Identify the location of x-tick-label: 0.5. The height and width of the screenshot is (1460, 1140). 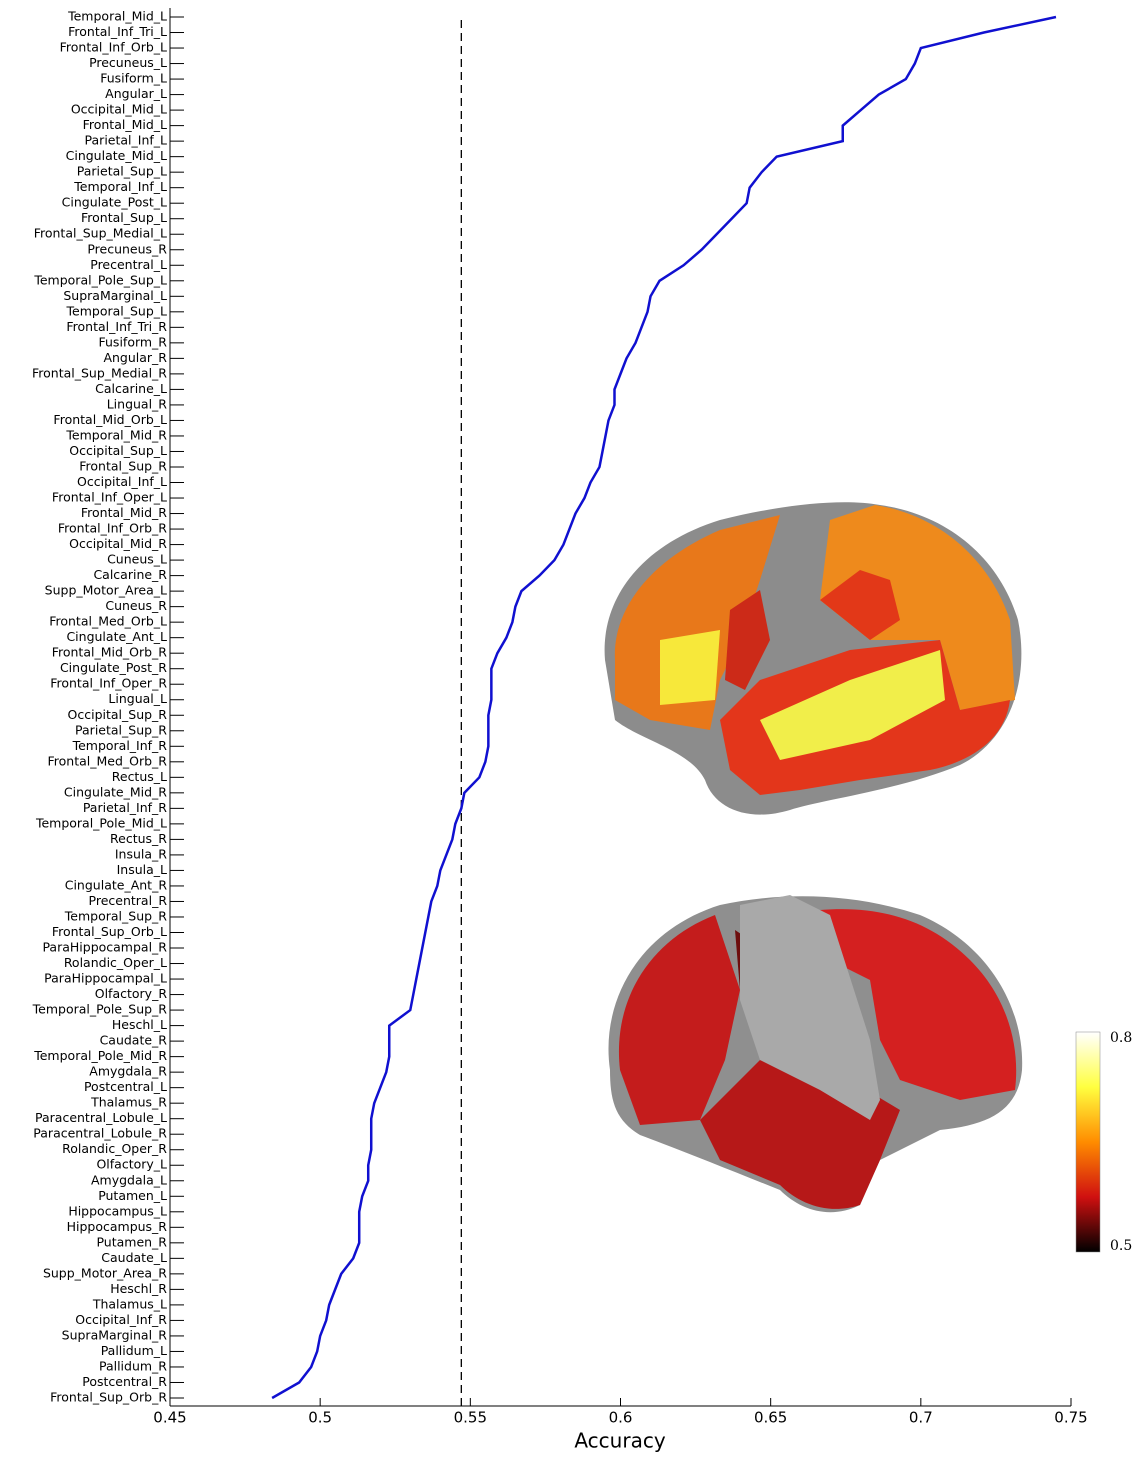
(320, 1418).